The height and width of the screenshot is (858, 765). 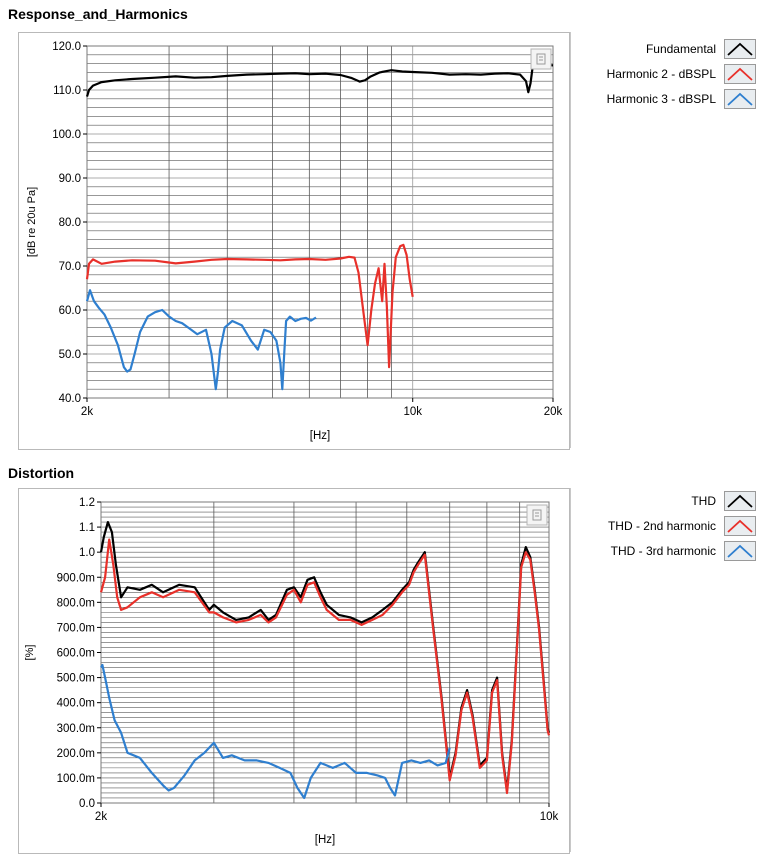 What do you see at coordinates (98, 14) in the screenshot?
I see `chart-title-response: Response_and_Harmonics` at bounding box center [98, 14].